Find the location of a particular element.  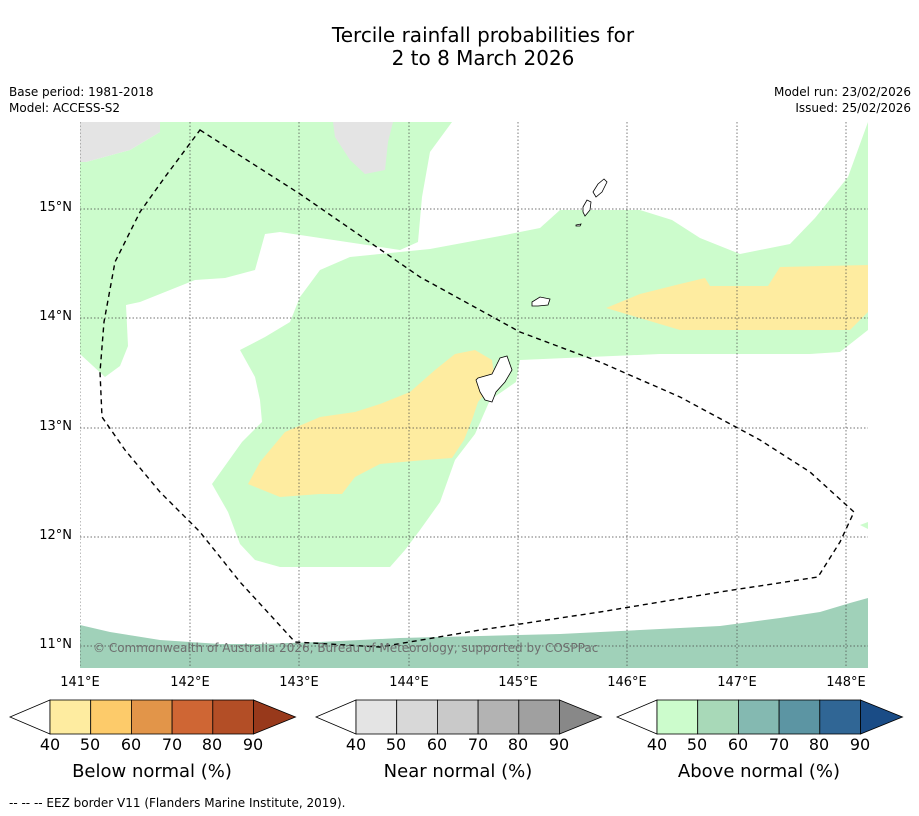

below-colorbar-tick: 50 is located at coordinates (90, 744).